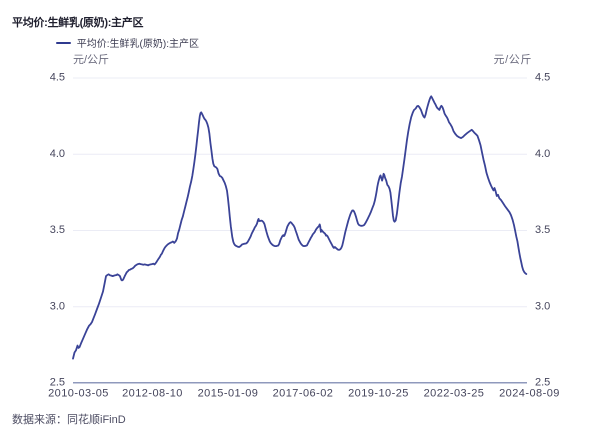 This screenshot has width=600, height=439. Describe the element at coordinates (303, 394) in the screenshot. I see `svg-text: 2017-06-02` at that location.